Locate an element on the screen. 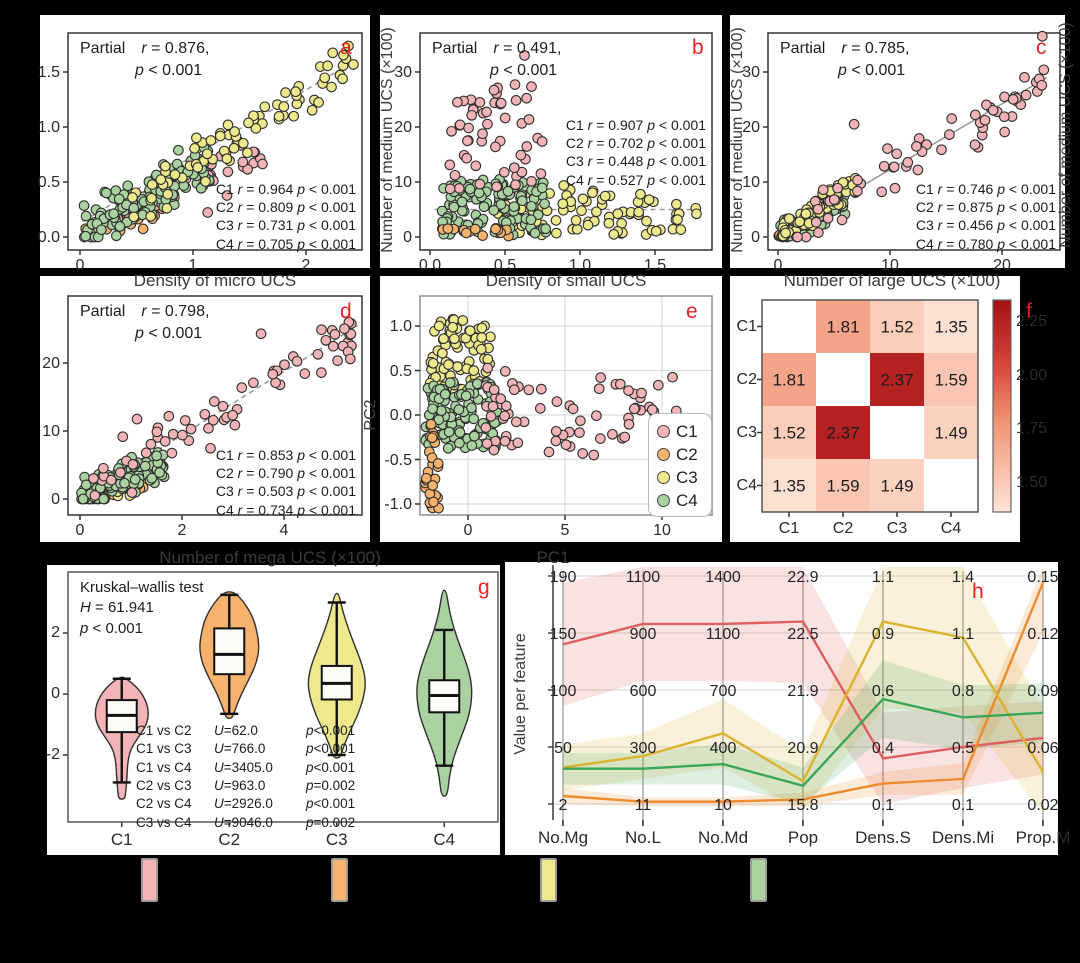  legend-item-c4: C4 is located at coordinates (680, 500).